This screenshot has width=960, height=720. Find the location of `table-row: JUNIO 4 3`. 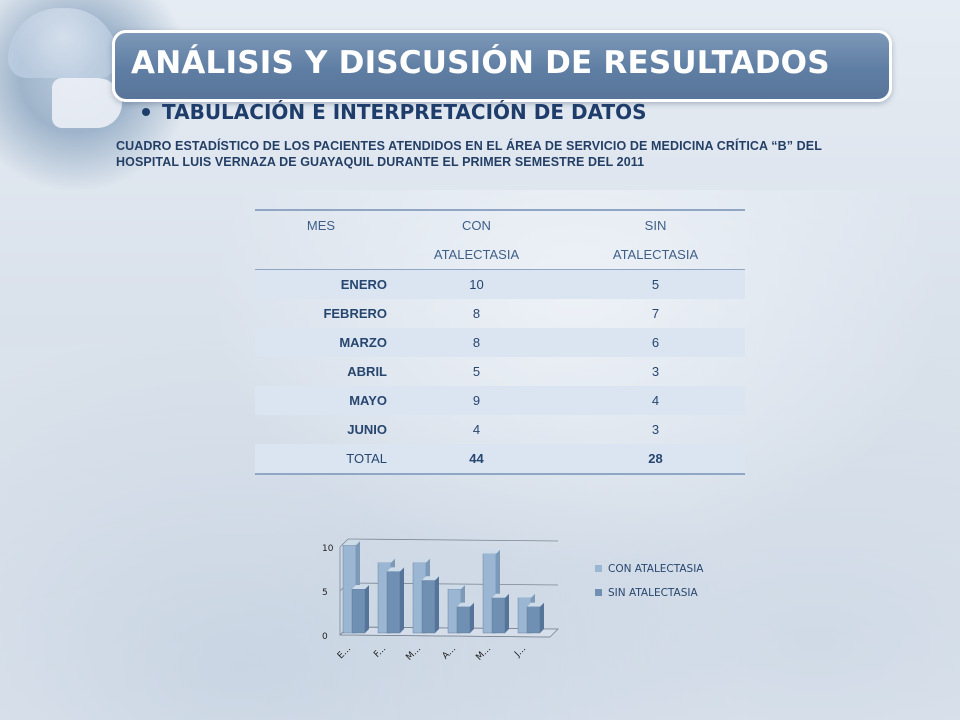

table-row: JUNIO 4 3 is located at coordinates (500, 429).